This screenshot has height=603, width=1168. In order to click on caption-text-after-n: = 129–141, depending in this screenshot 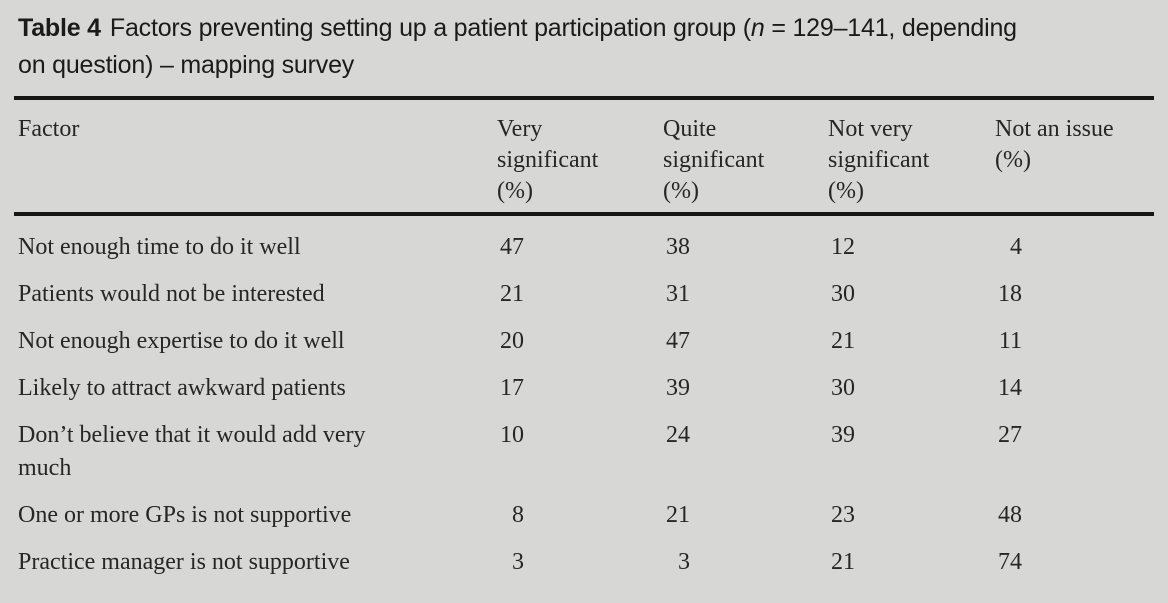, I will do `click(890, 28)`.